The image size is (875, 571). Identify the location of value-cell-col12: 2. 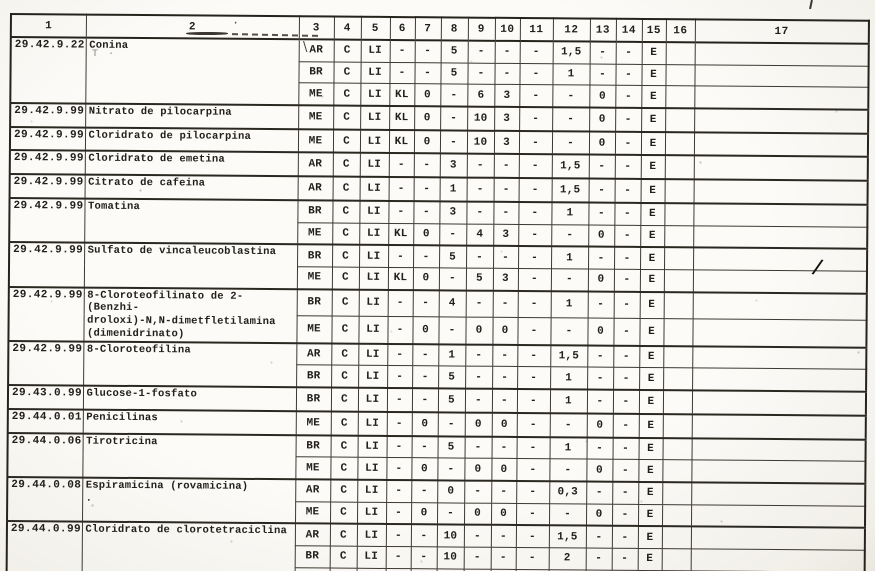
(567, 558).